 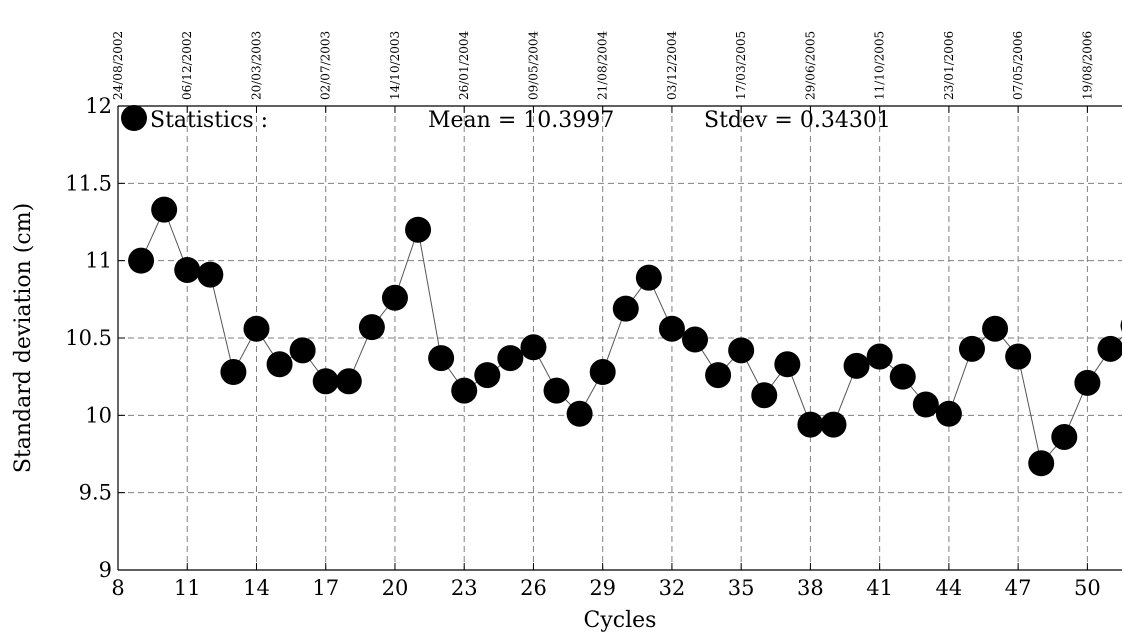 I want to click on top-date-label: 14/10/2003, so click(x=395, y=65).